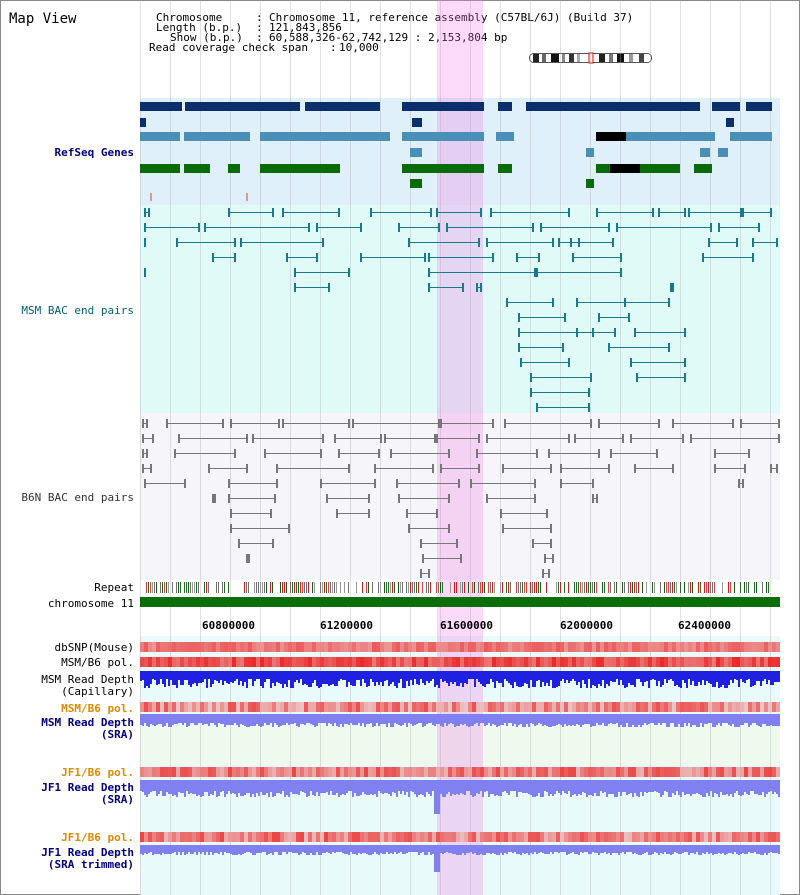 This screenshot has height=895, width=800. Describe the element at coordinates (97, 662) in the screenshot. I see `track-label-msm-b6-pol: MSM/B6 pol.` at that location.